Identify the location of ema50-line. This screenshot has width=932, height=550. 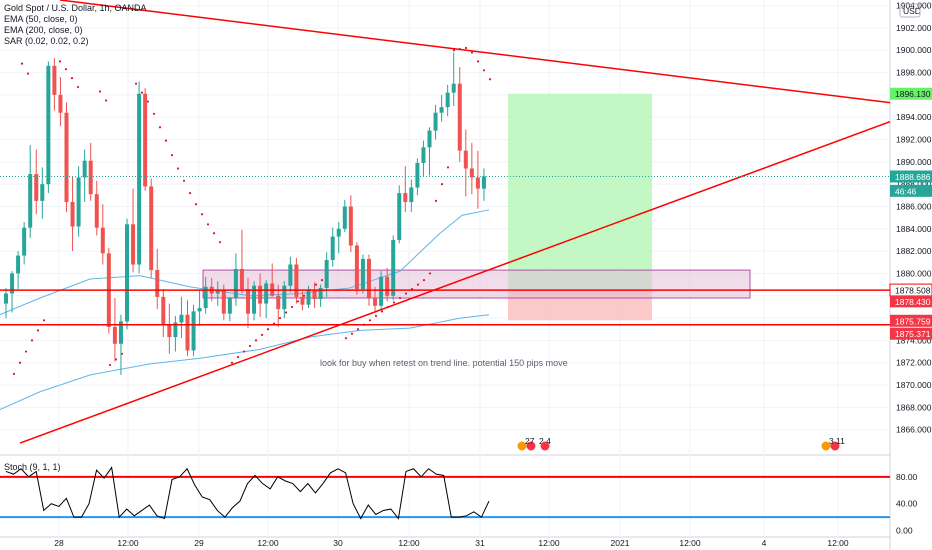
(245, 262).